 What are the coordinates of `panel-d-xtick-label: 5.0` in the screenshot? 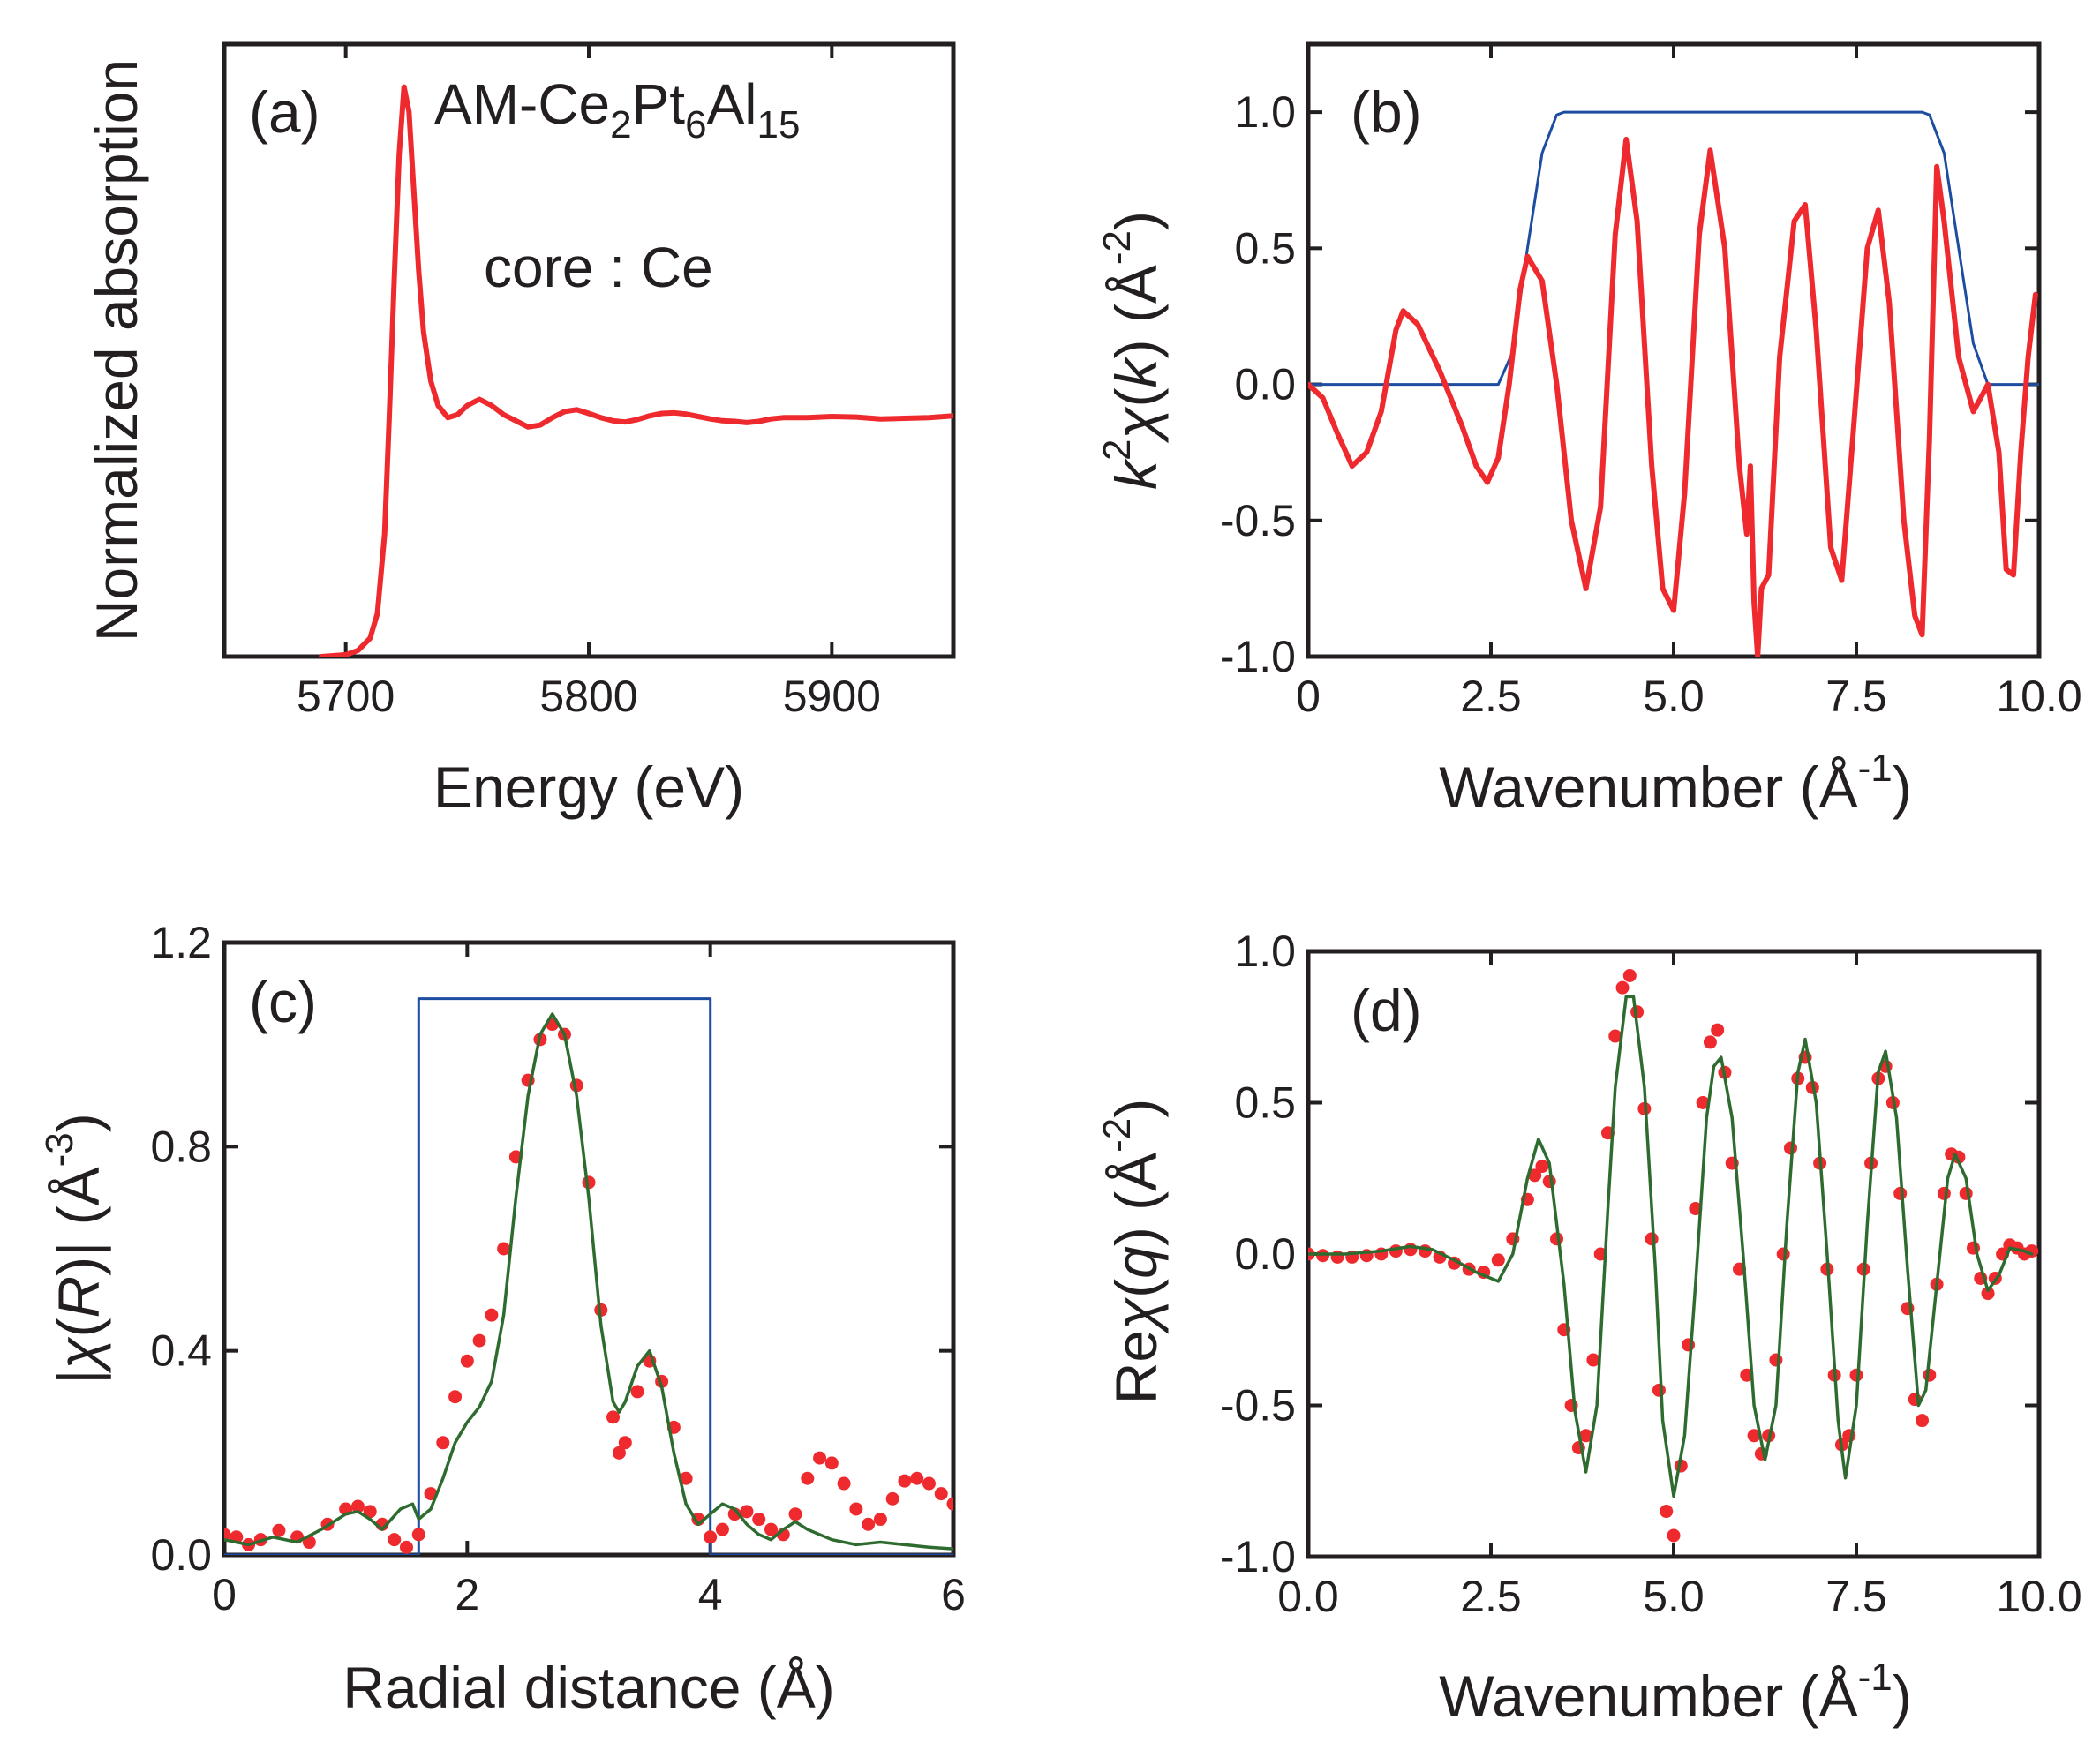 It's located at (1674, 1596).